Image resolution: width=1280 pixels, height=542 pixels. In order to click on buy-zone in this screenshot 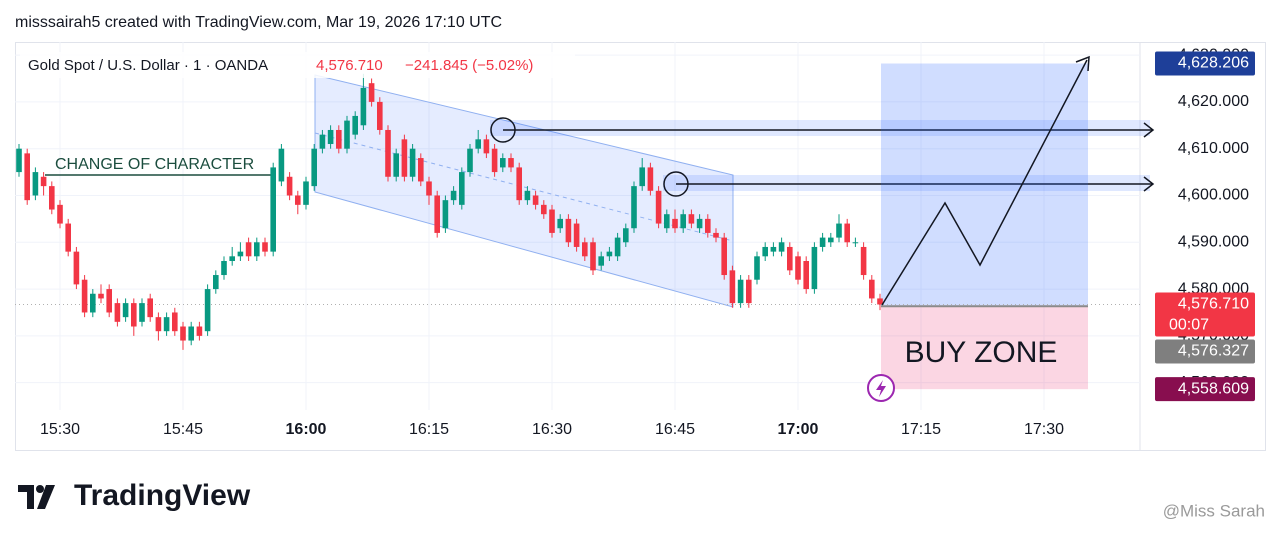, I will do `click(984, 348)`.